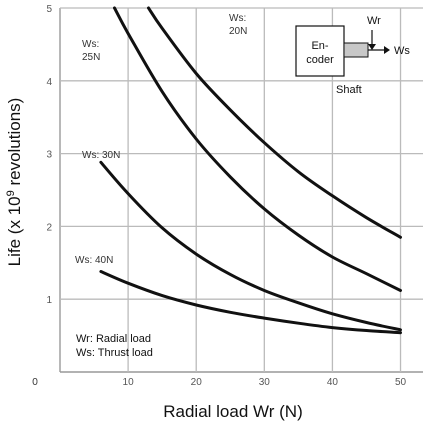  I want to click on wr-arrow-head, so click(372, 47).